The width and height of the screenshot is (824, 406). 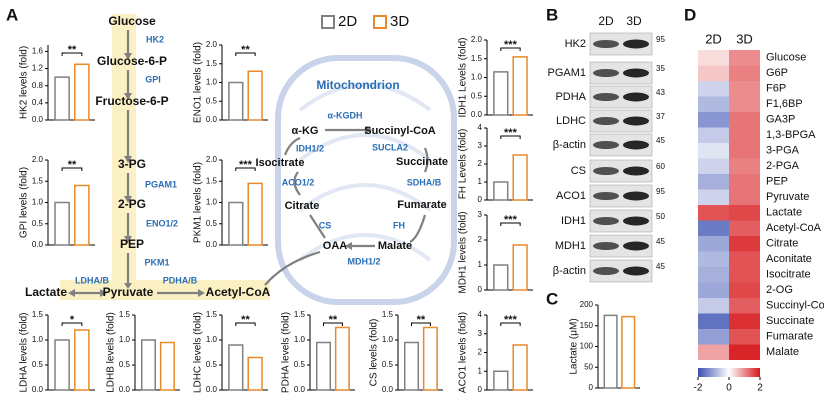 What do you see at coordinates (198, 202) in the screenshot?
I see `y-axis-label: PKM1 levels (fold)` at bounding box center [198, 202].